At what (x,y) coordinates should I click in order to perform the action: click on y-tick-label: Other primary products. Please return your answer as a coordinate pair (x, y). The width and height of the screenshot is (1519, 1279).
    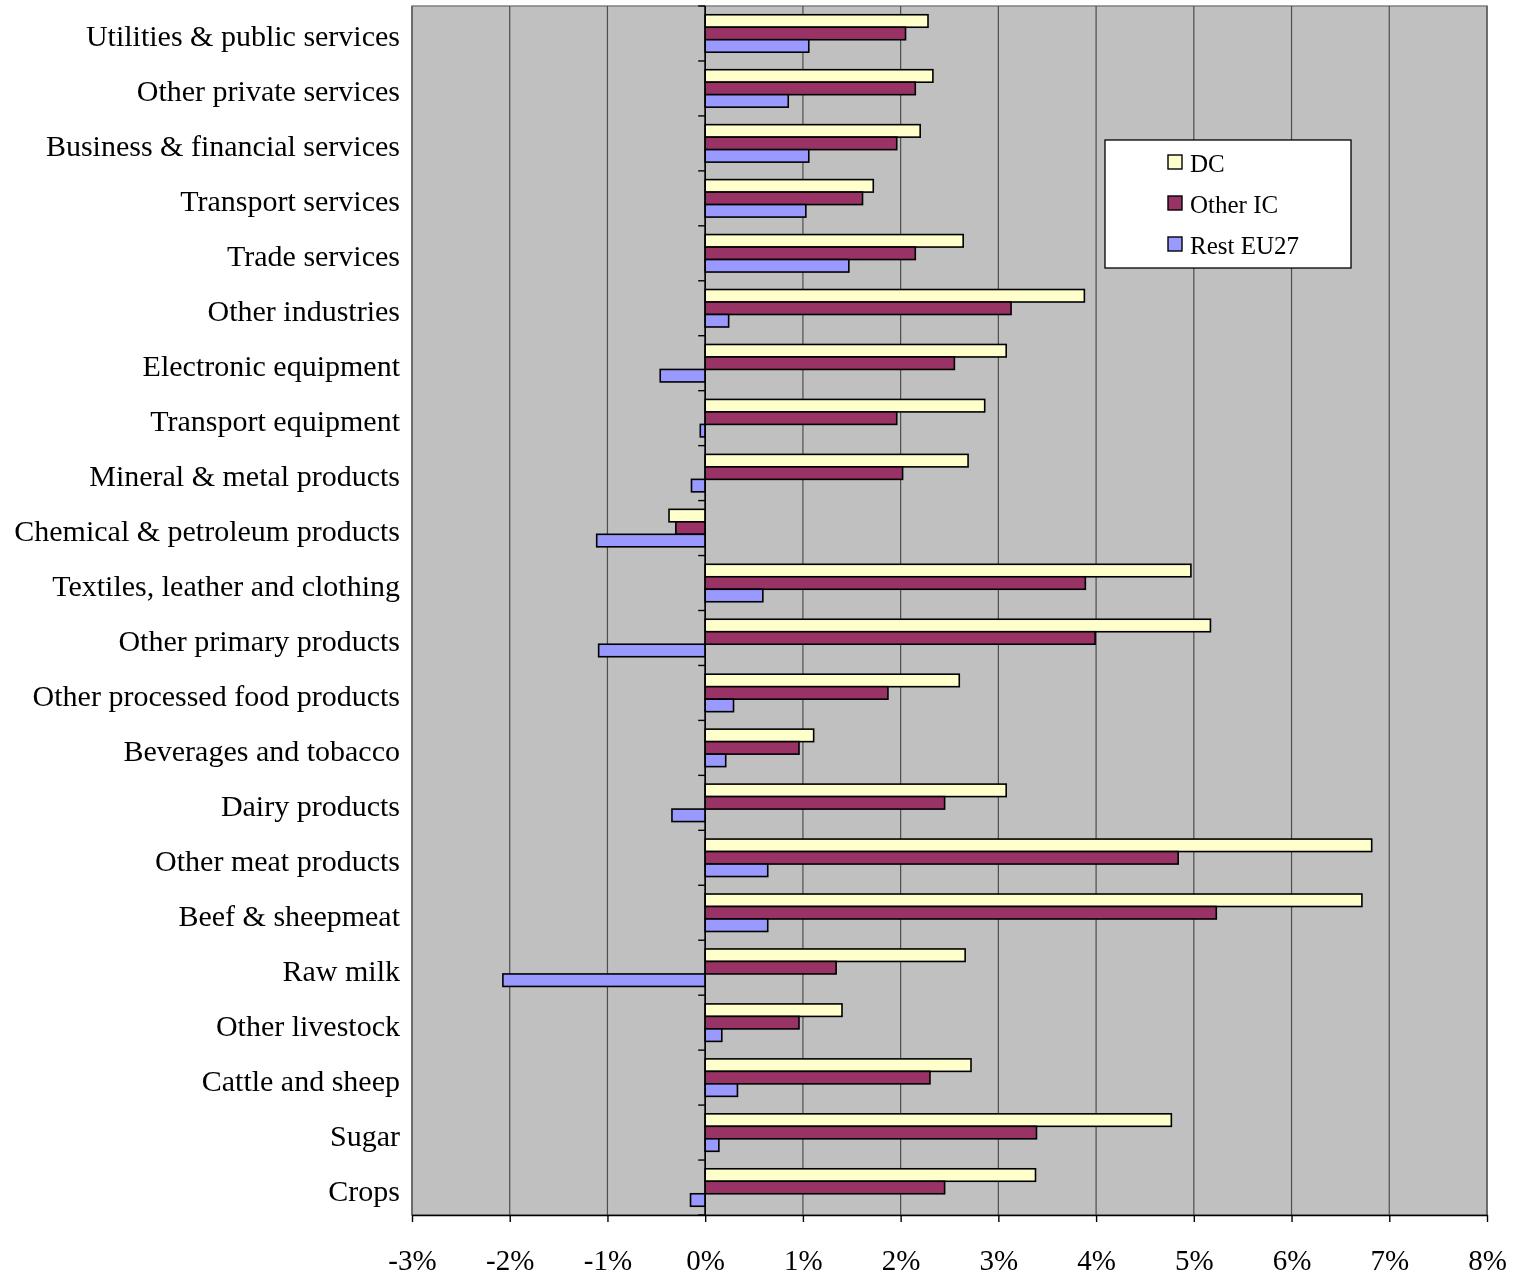
    Looking at the image, I should click on (259, 640).